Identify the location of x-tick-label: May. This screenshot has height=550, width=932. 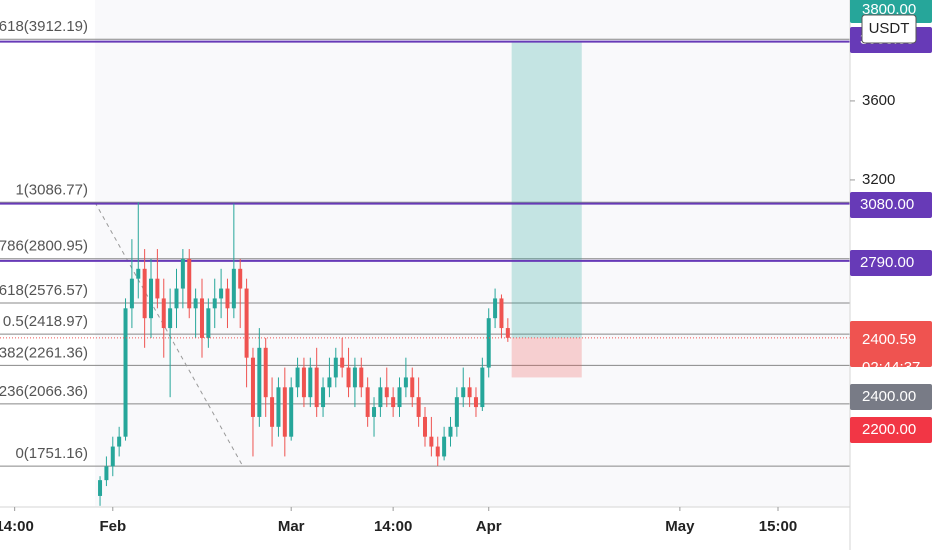
(680, 526).